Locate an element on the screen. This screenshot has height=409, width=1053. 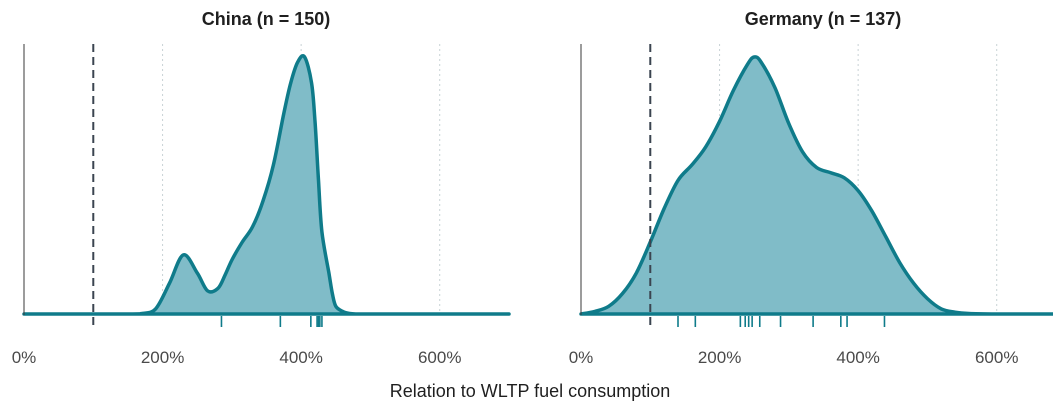
china-x-tick-label: 200% is located at coordinates (162, 357).